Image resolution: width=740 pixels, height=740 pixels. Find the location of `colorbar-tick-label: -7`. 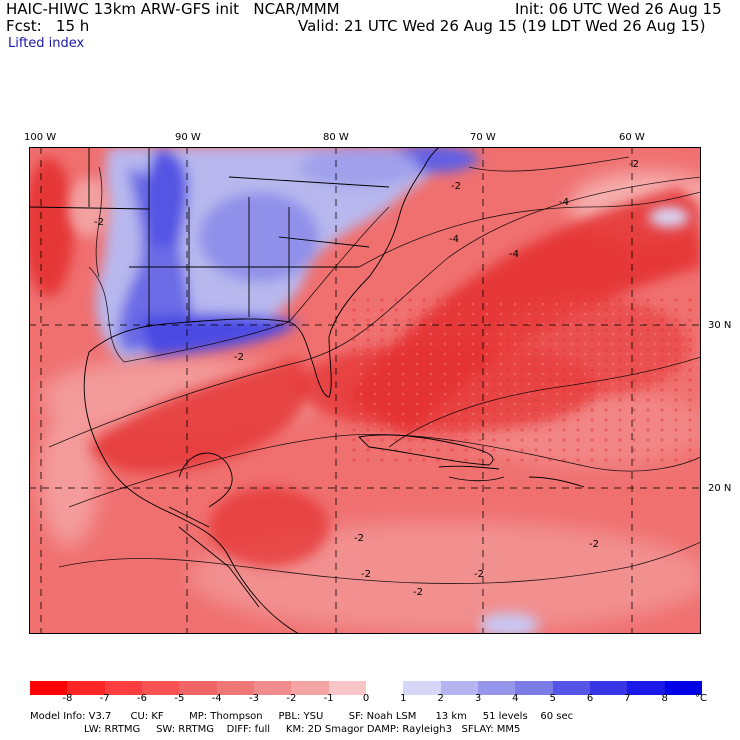

colorbar-tick-label: -7 is located at coordinates (104, 698).